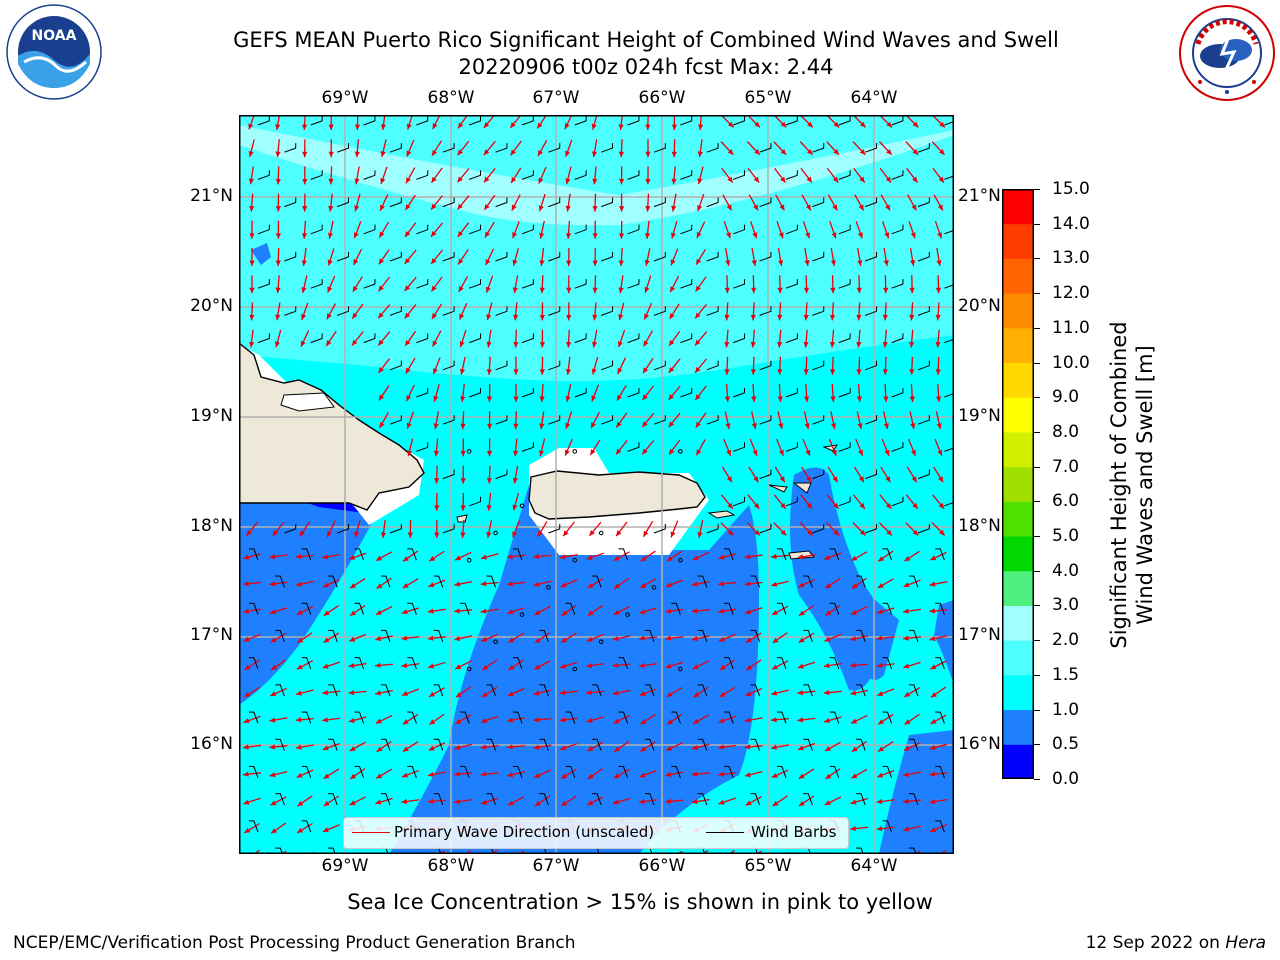  Describe the element at coordinates (211, 416) in the screenshot. I see `lat-label-left-19: 19°N` at that location.